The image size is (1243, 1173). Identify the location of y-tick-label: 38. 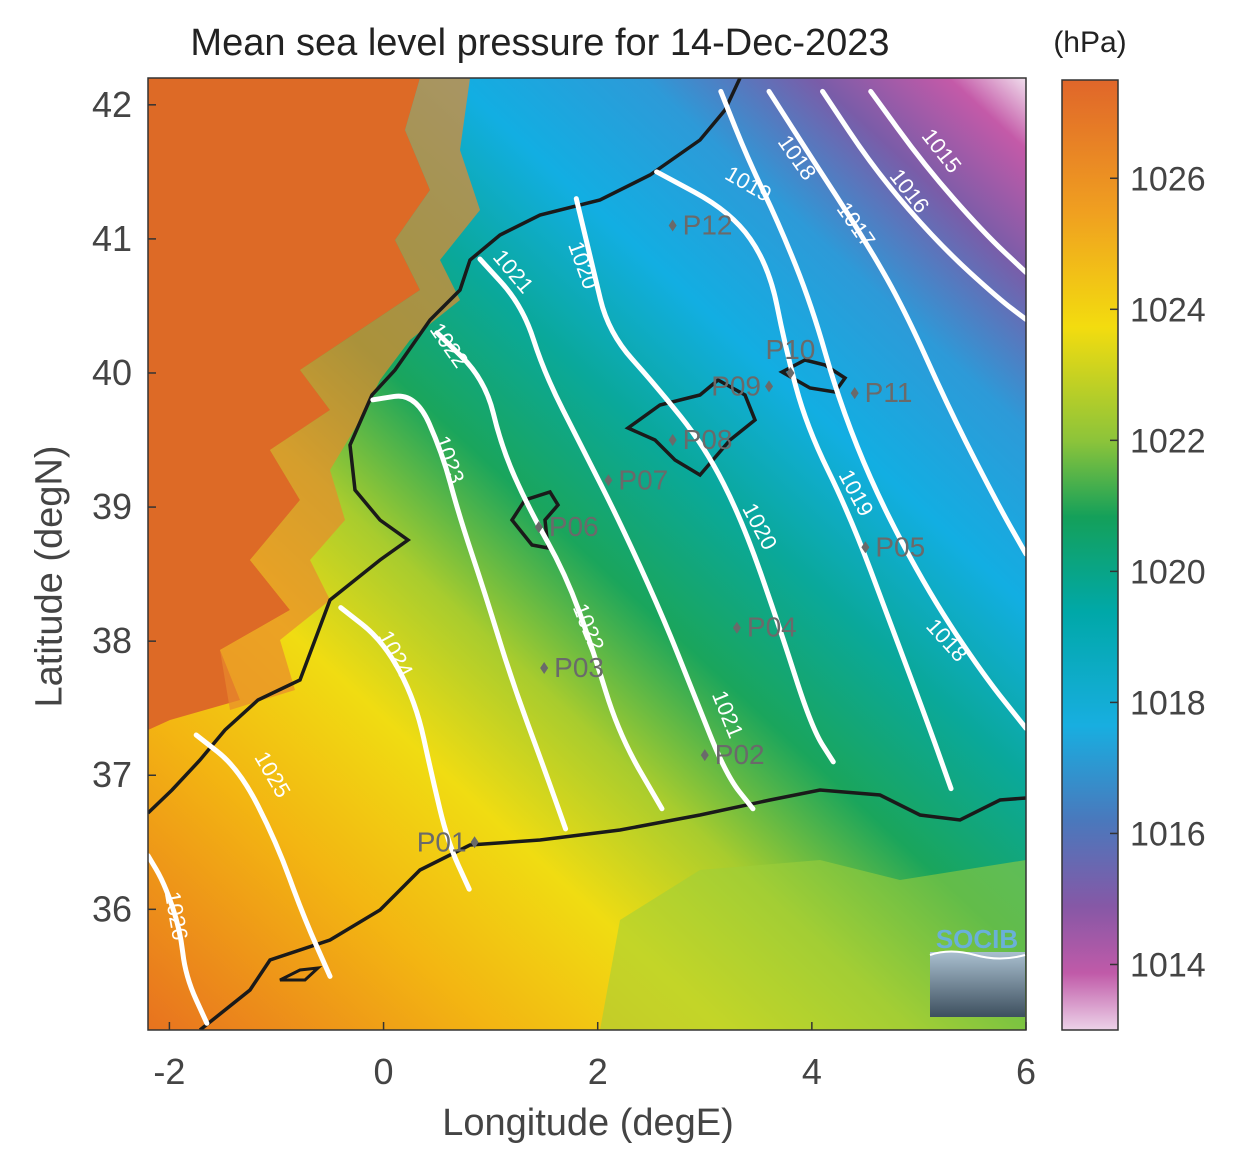
(112, 640).